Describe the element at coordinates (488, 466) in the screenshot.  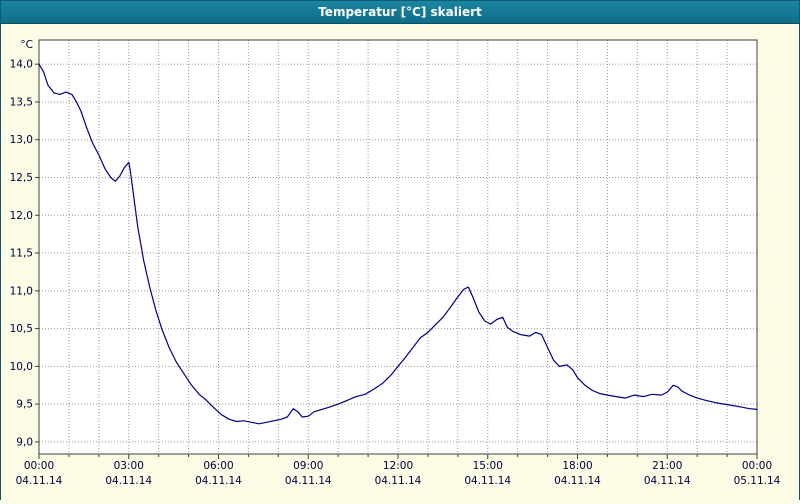
I see `x-axis-time-label: 15:00` at that location.